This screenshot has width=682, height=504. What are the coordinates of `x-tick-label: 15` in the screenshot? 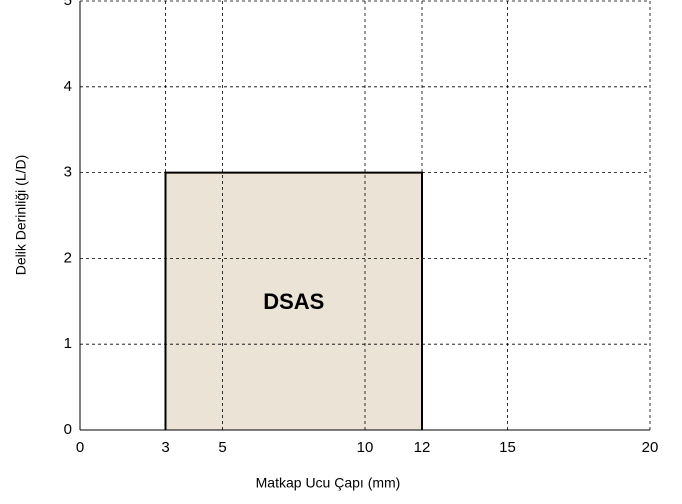 It's located at (507, 447).